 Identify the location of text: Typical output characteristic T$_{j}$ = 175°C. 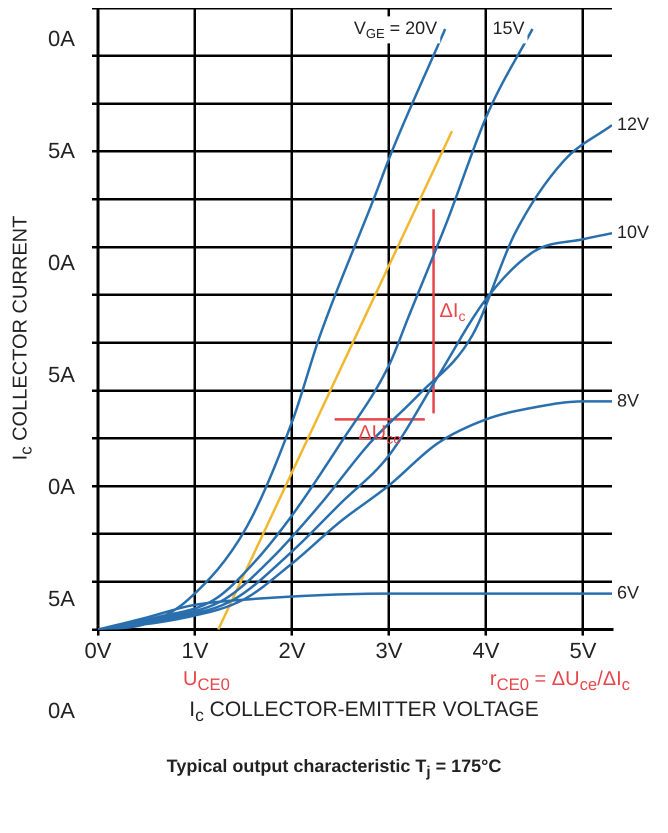
(334, 768).